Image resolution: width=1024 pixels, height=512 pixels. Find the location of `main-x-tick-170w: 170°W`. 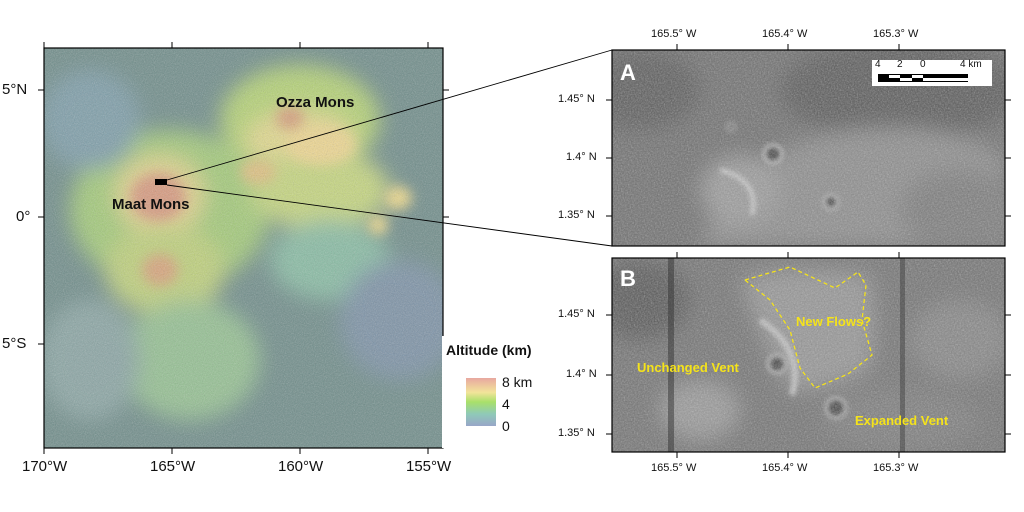

main-x-tick-170w: 170°W is located at coordinates (45, 466).